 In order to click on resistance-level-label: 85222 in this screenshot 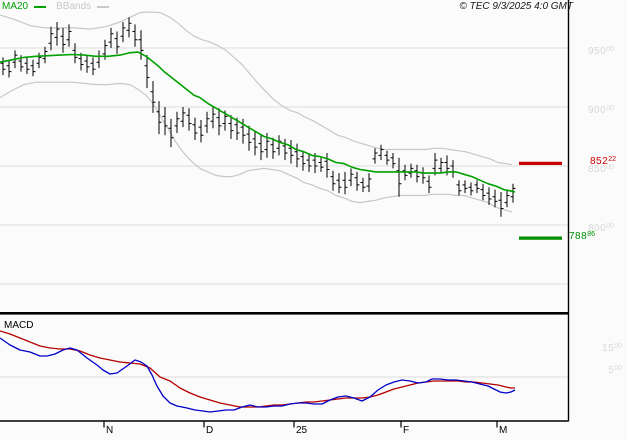, I will do `click(603, 161)`.